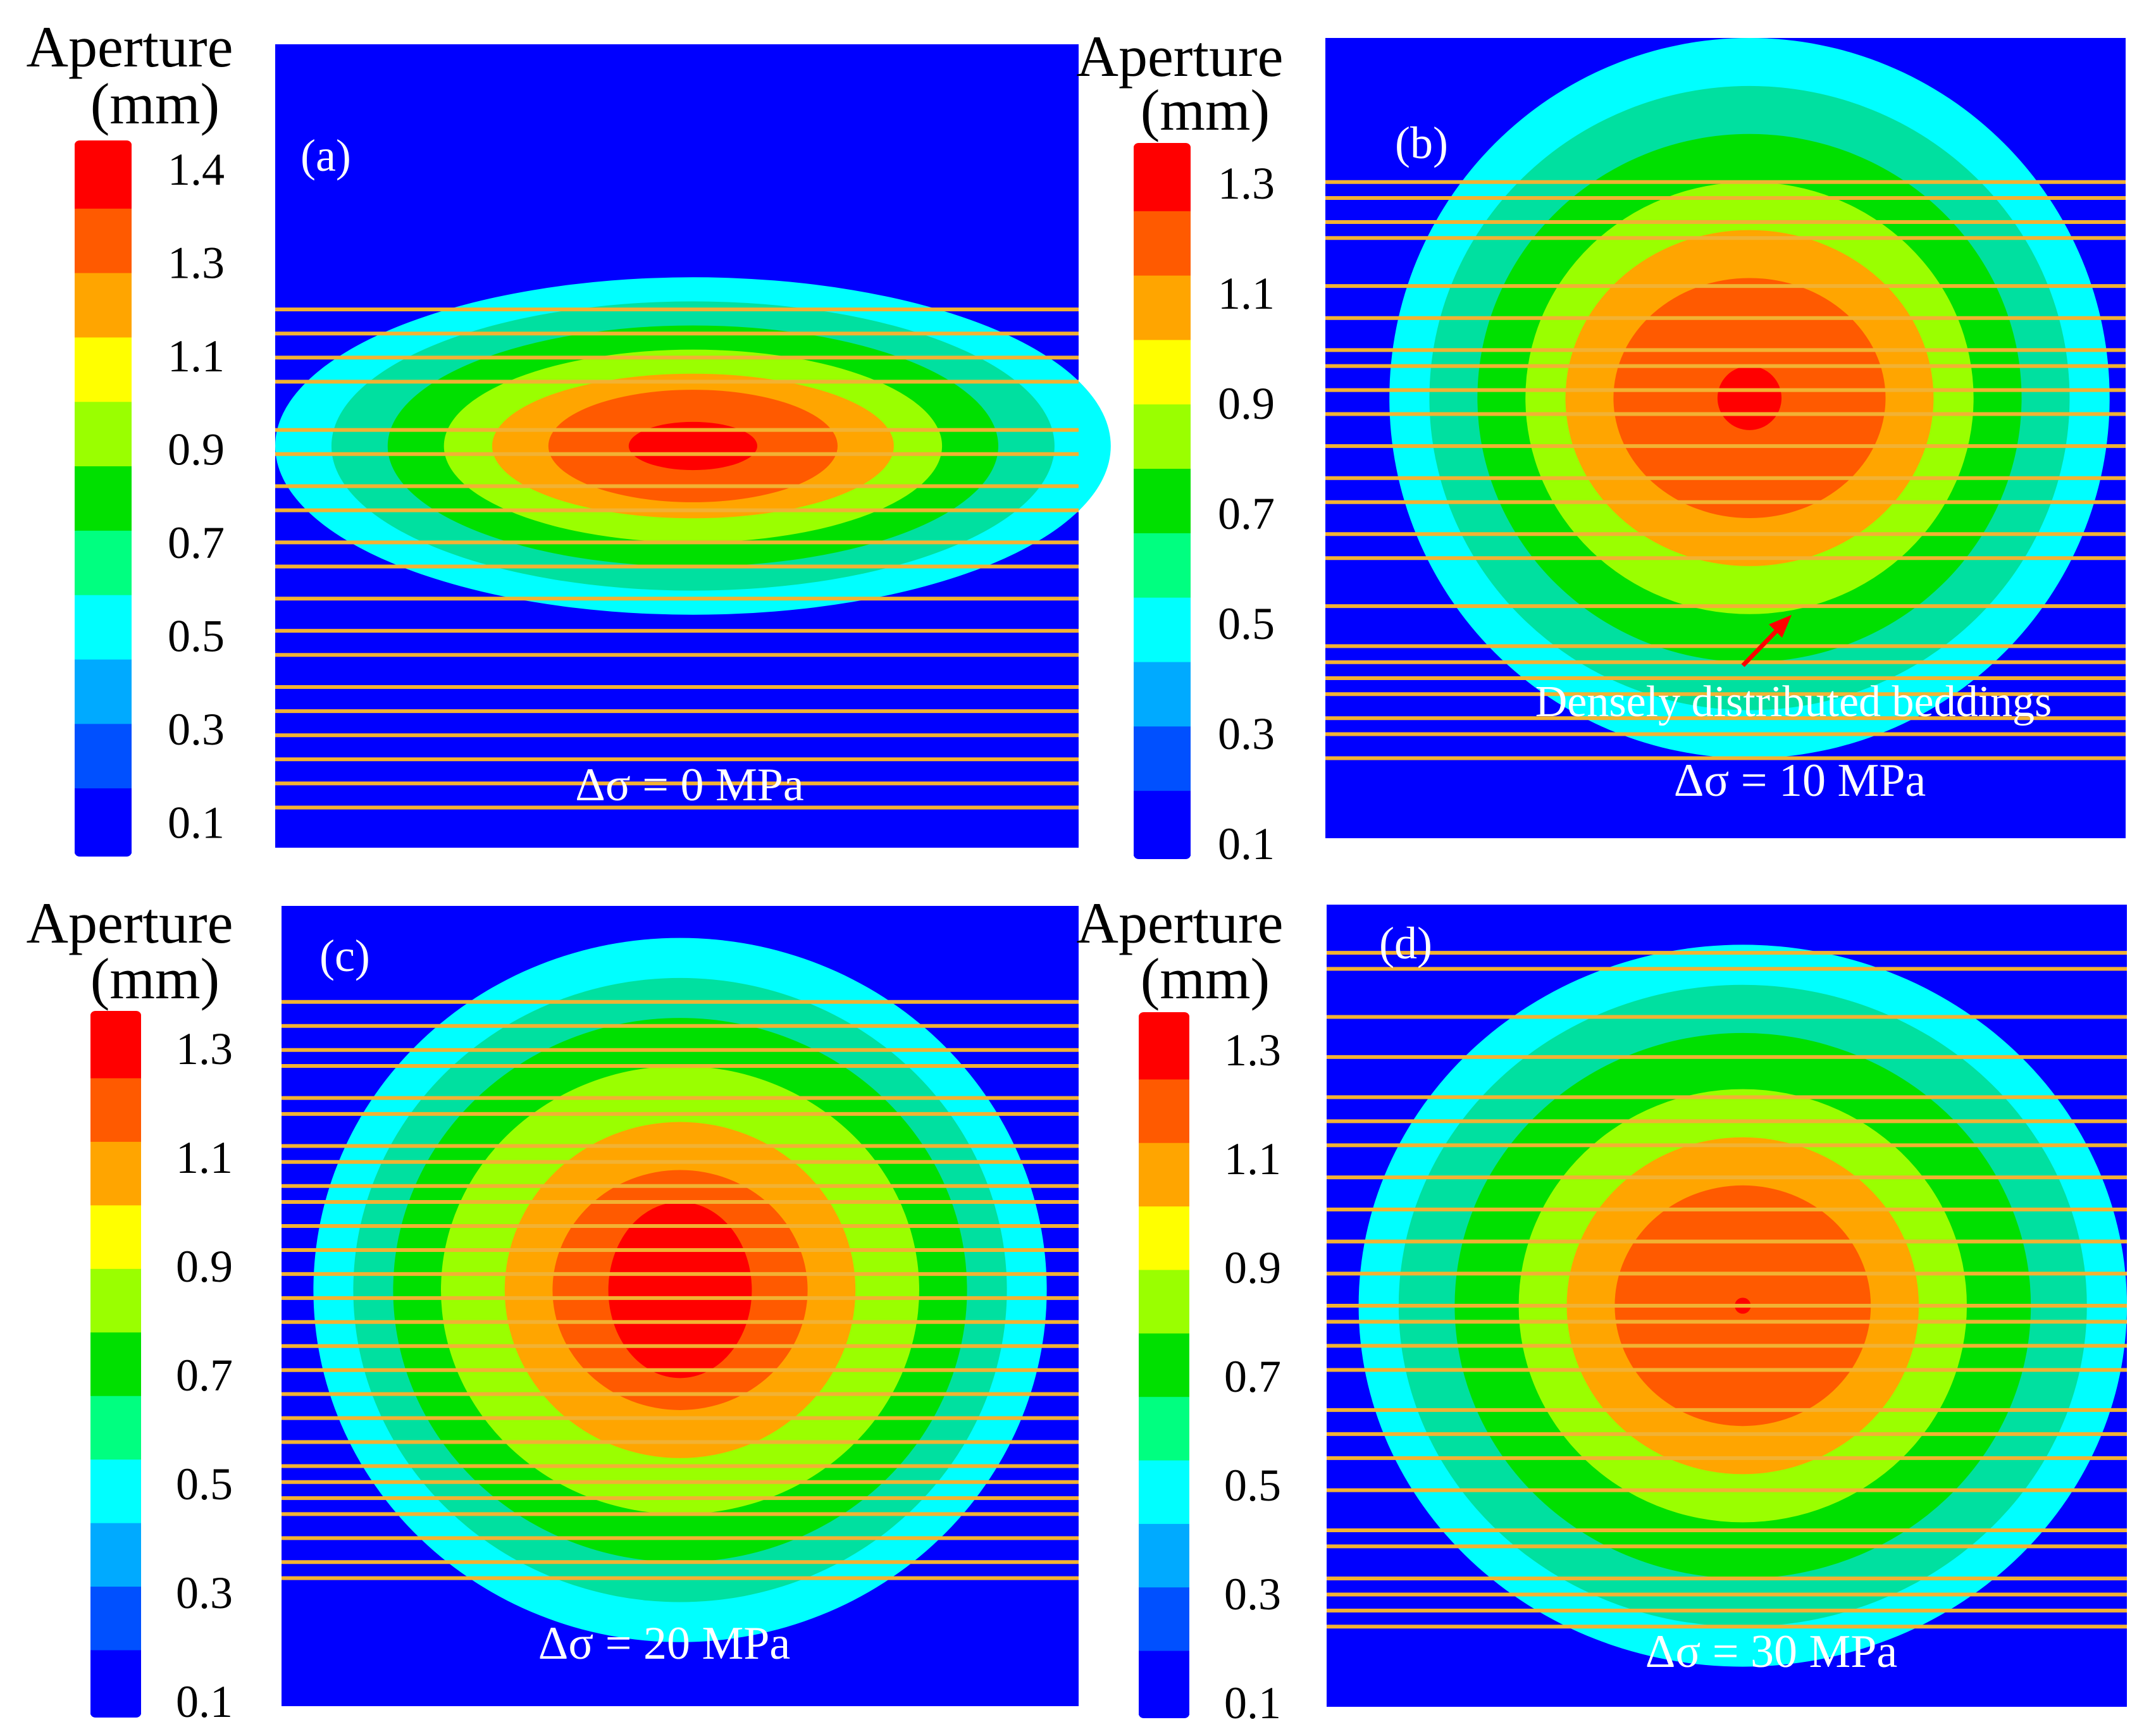  Describe the element at coordinates (1780, 626) in the screenshot. I see `annotation-arrow-head` at that location.